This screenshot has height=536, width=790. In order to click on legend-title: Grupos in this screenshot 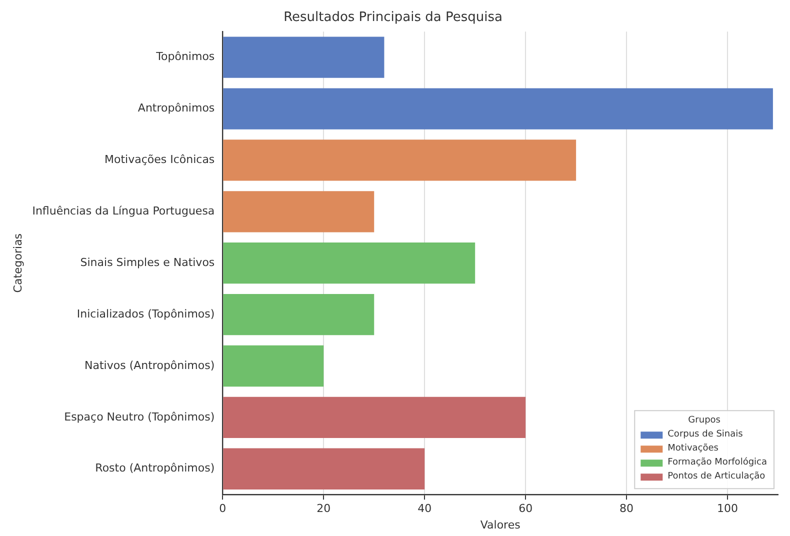, I will do `click(704, 420)`.